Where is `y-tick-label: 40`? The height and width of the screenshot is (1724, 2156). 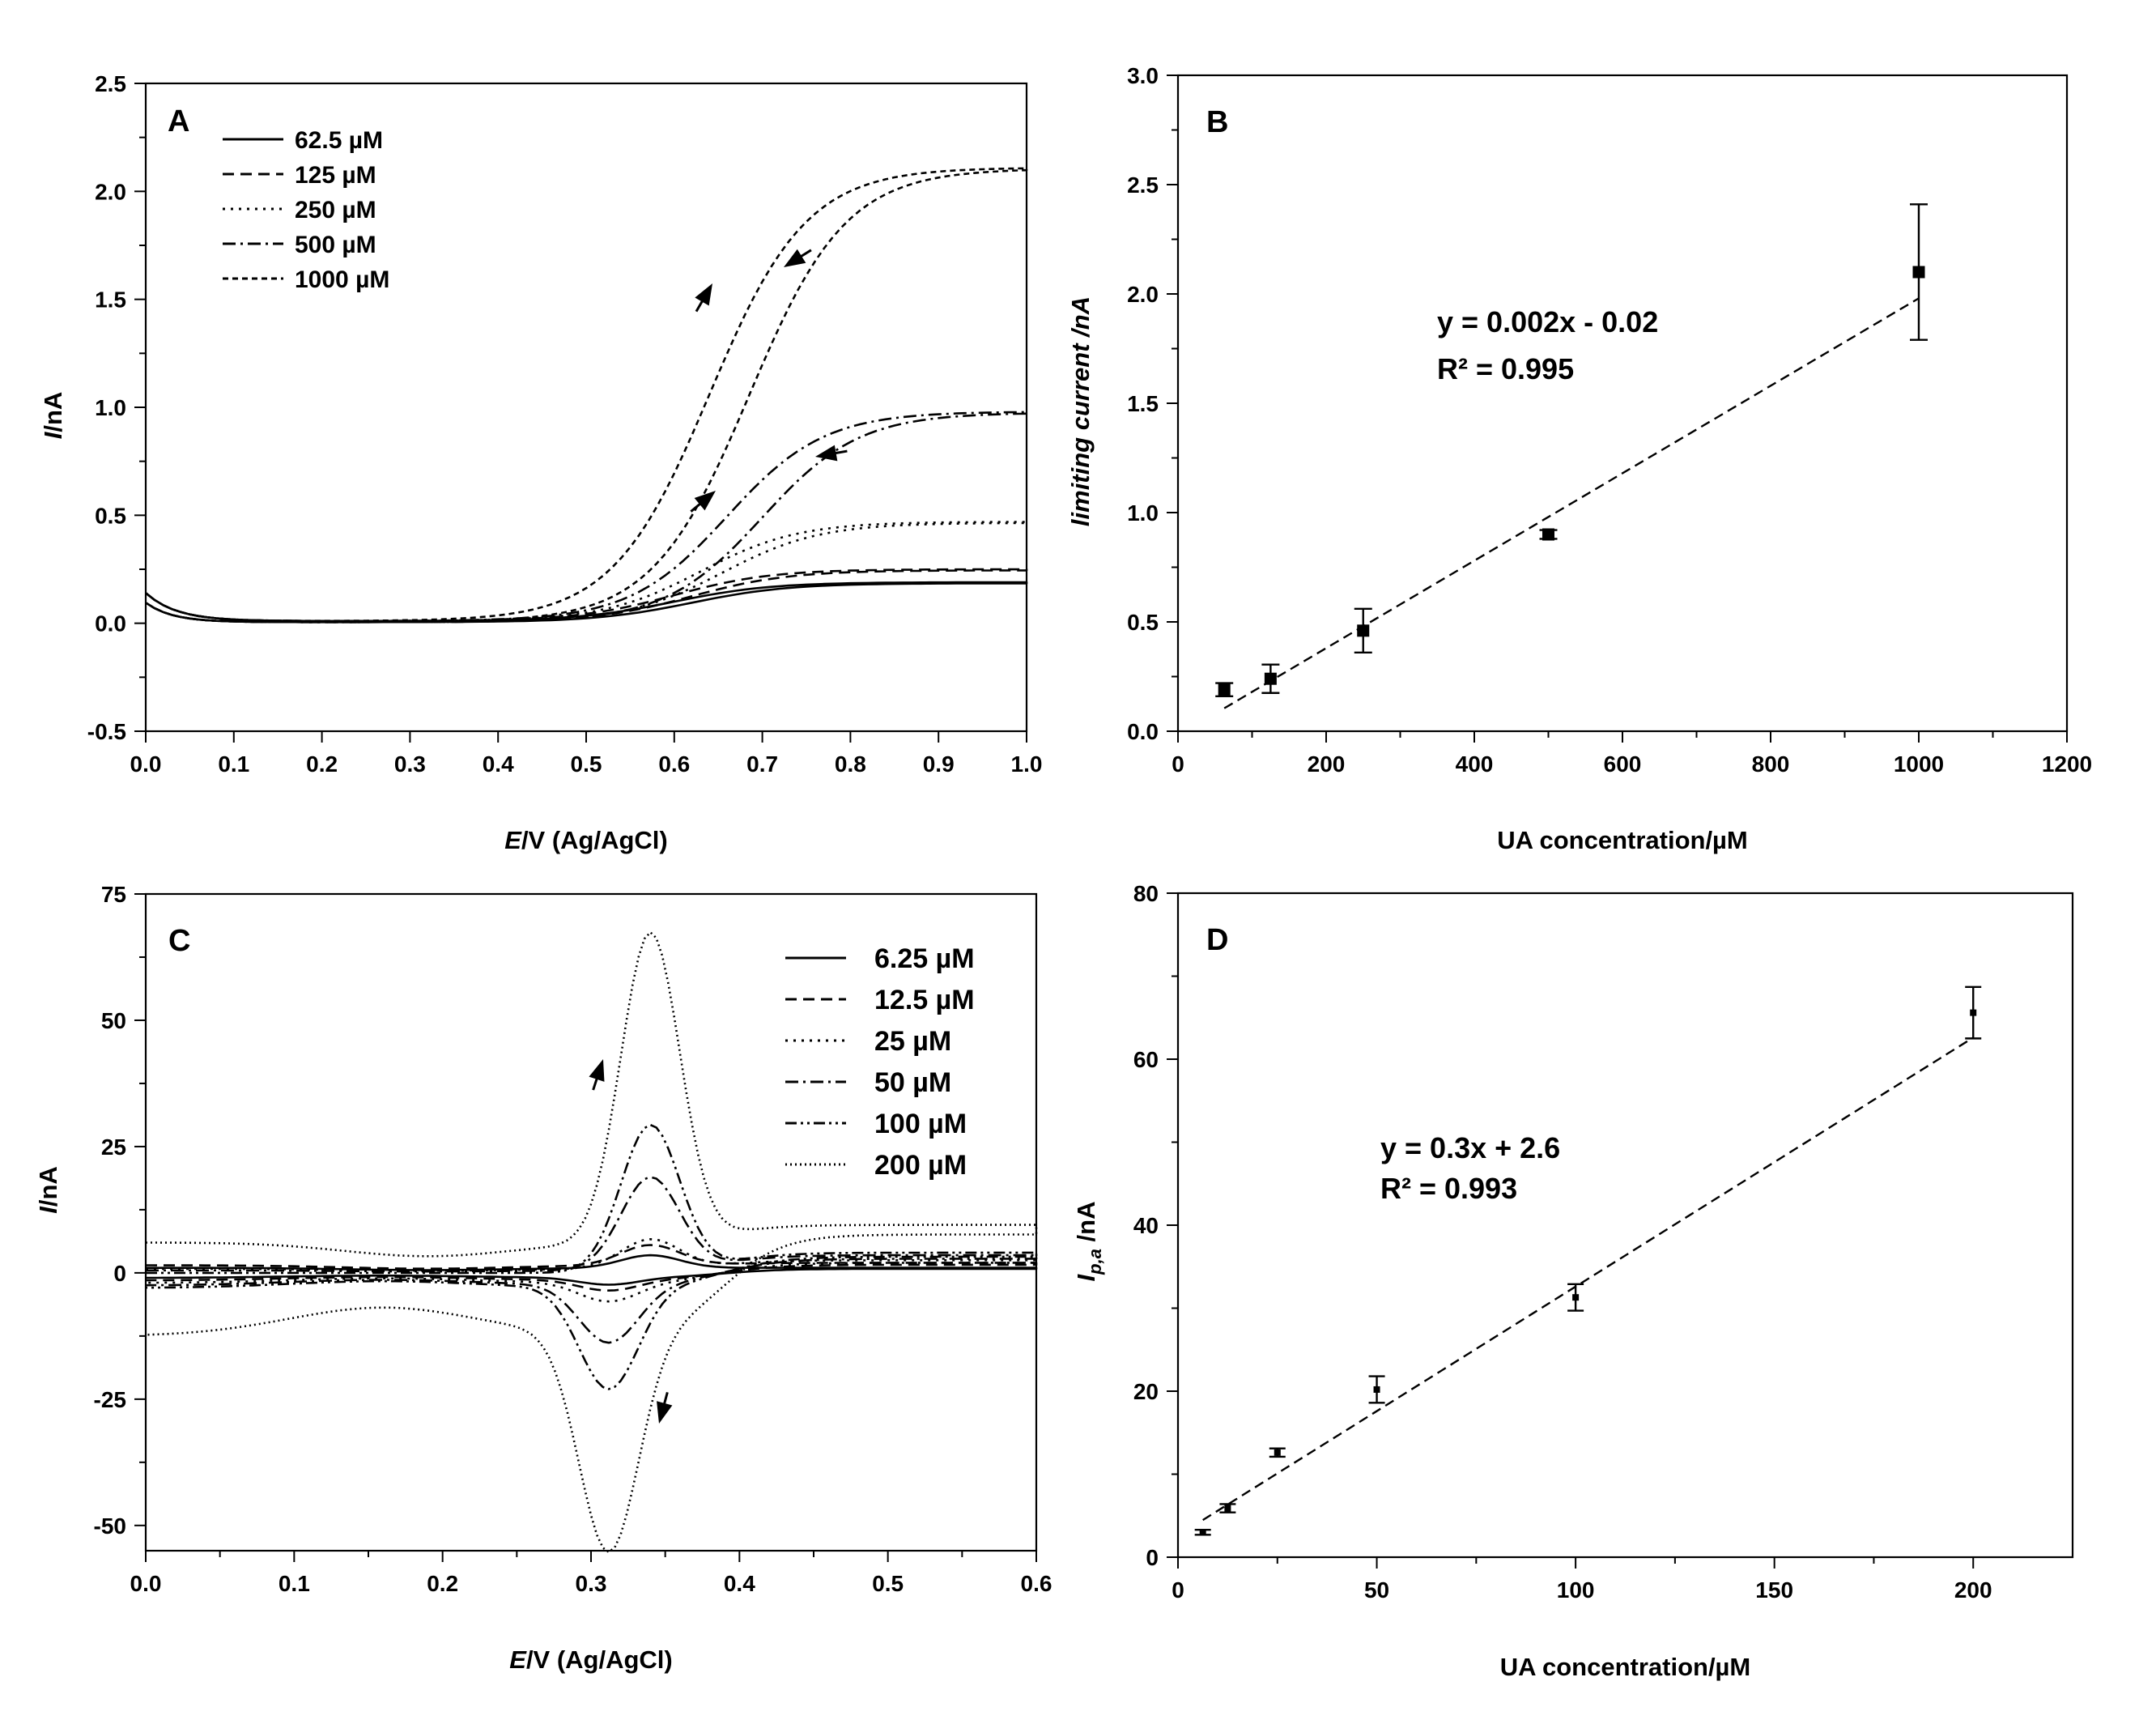 y-tick-label: 40 is located at coordinates (1146, 1225).